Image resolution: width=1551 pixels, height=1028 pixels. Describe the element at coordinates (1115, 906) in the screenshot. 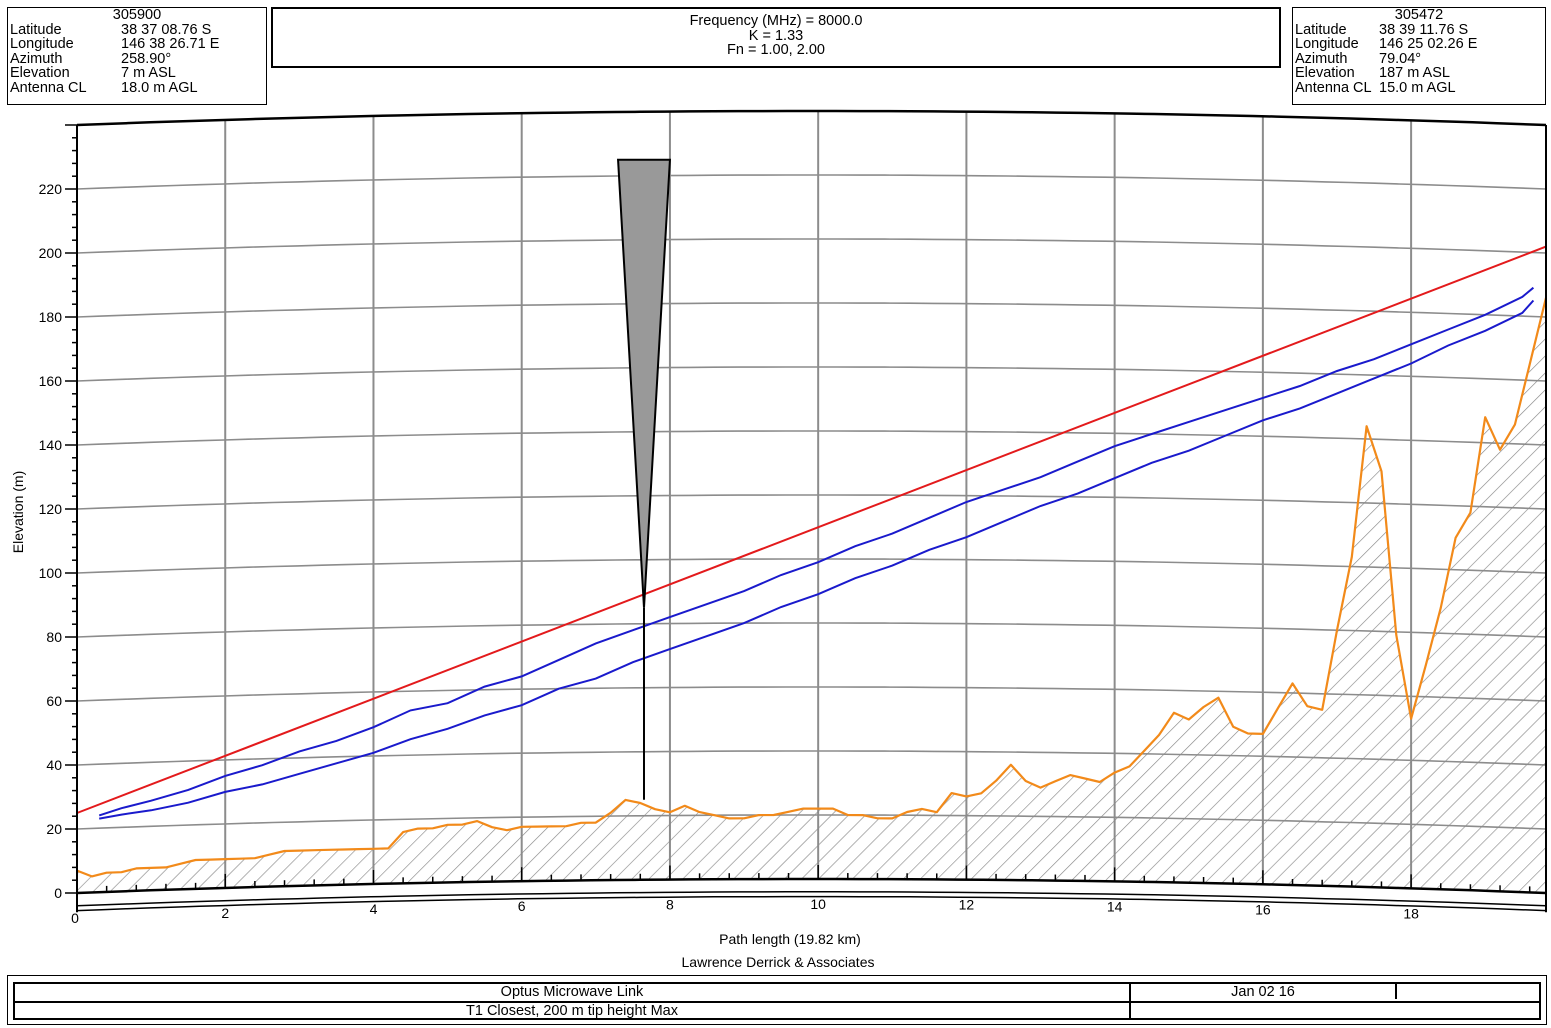

I see `x-tick-label: 14` at that location.